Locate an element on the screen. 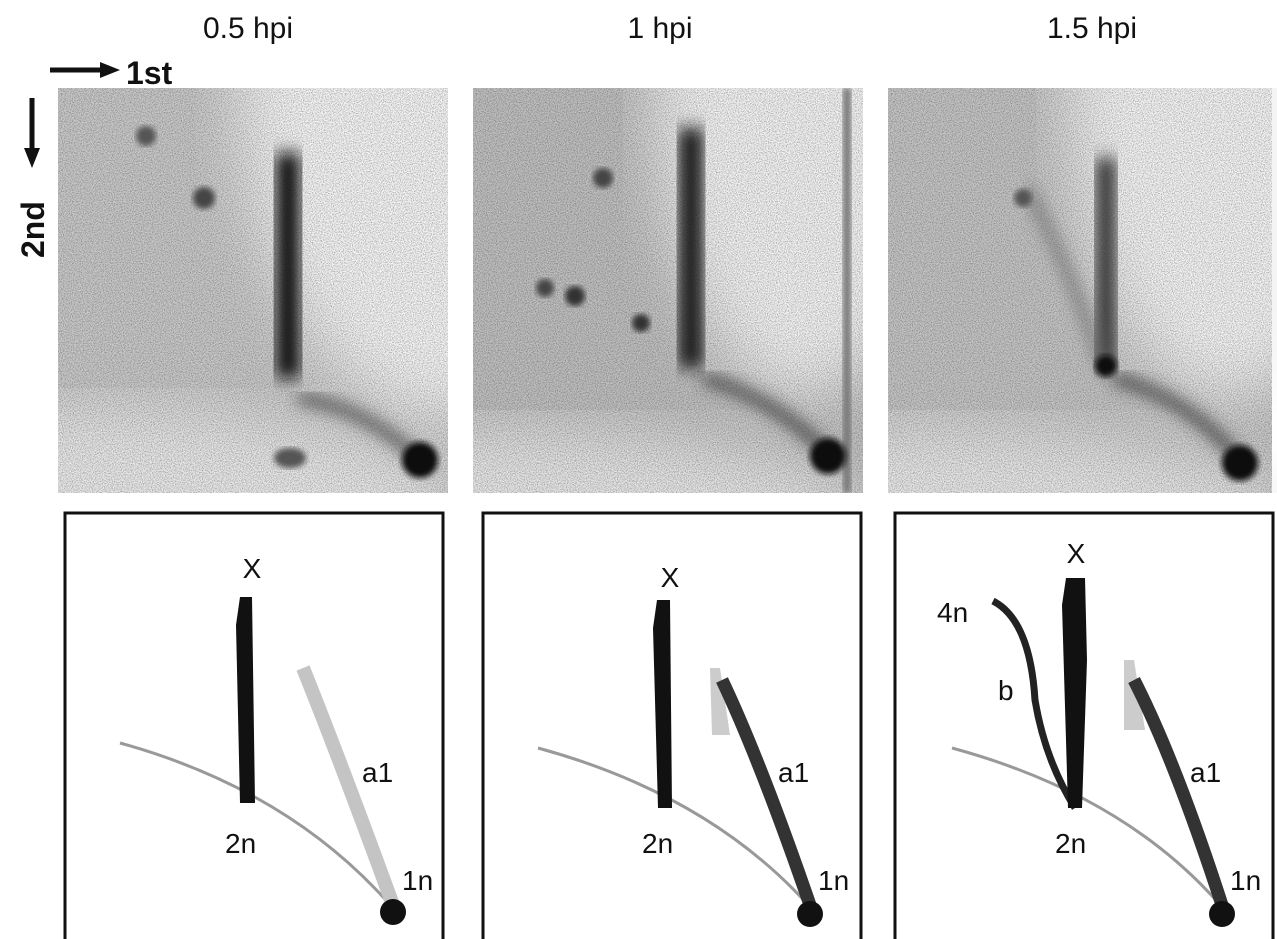  column-title: 0.5 hpi is located at coordinates (248, 28).